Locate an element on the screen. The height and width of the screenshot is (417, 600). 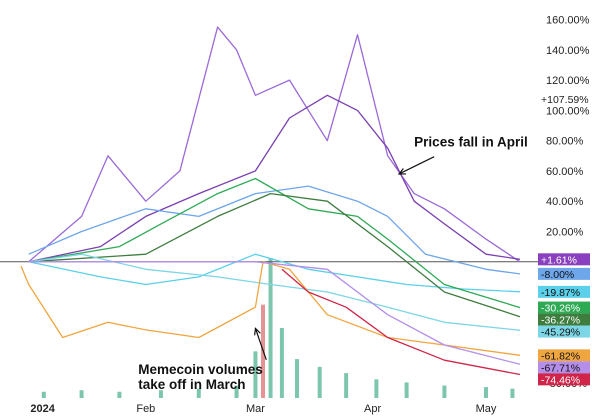
y-tick-label: 20.00% is located at coordinates (565, 232).